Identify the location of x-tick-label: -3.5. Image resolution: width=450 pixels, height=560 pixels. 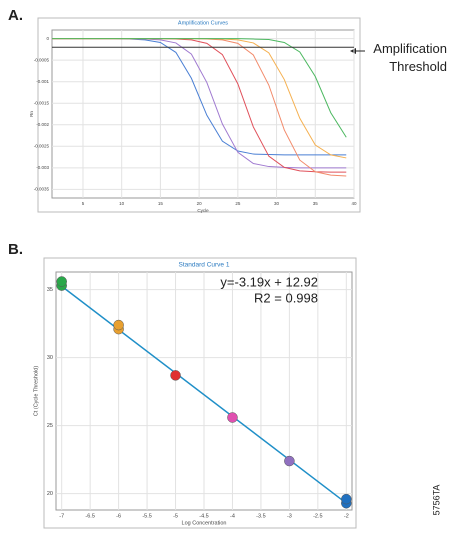
(260, 516).